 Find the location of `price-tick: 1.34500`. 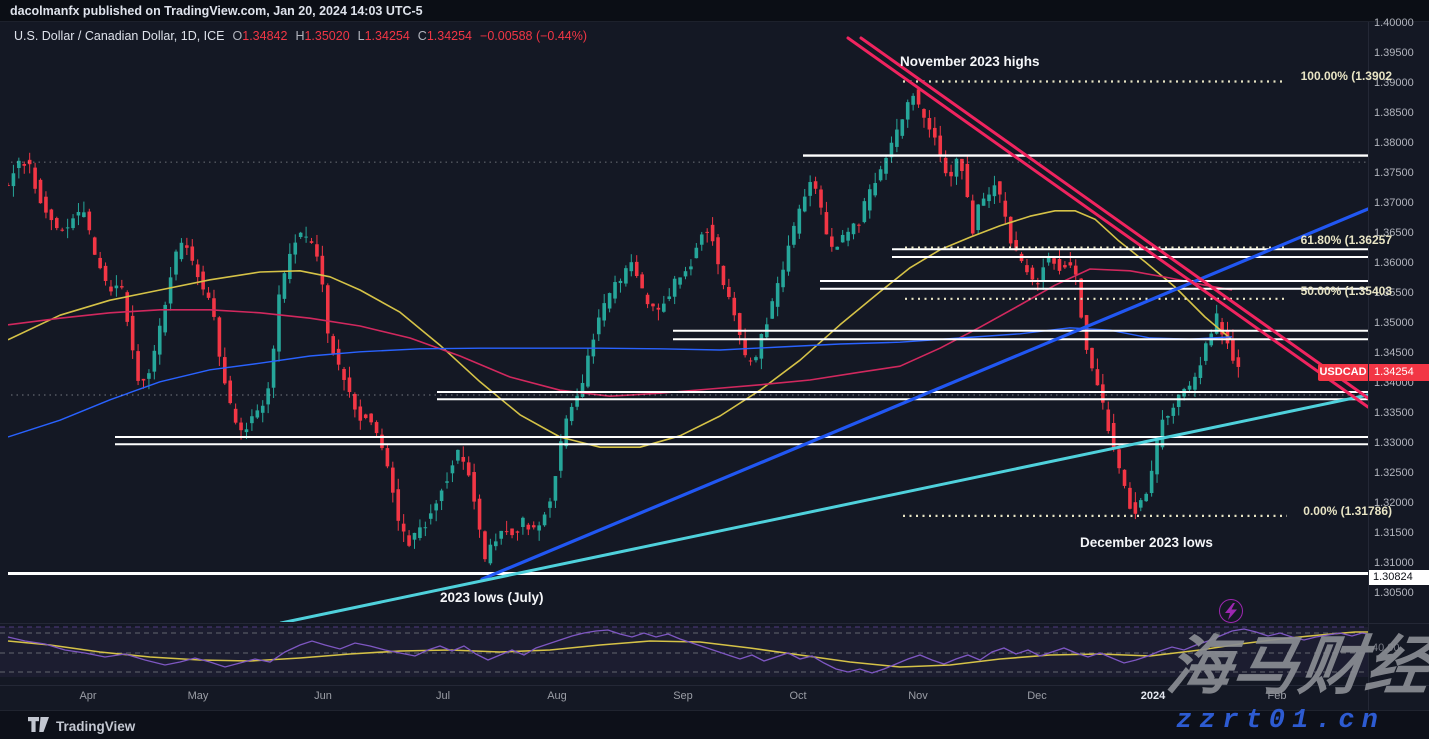

price-tick: 1.34500 is located at coordinates (1394, 353).